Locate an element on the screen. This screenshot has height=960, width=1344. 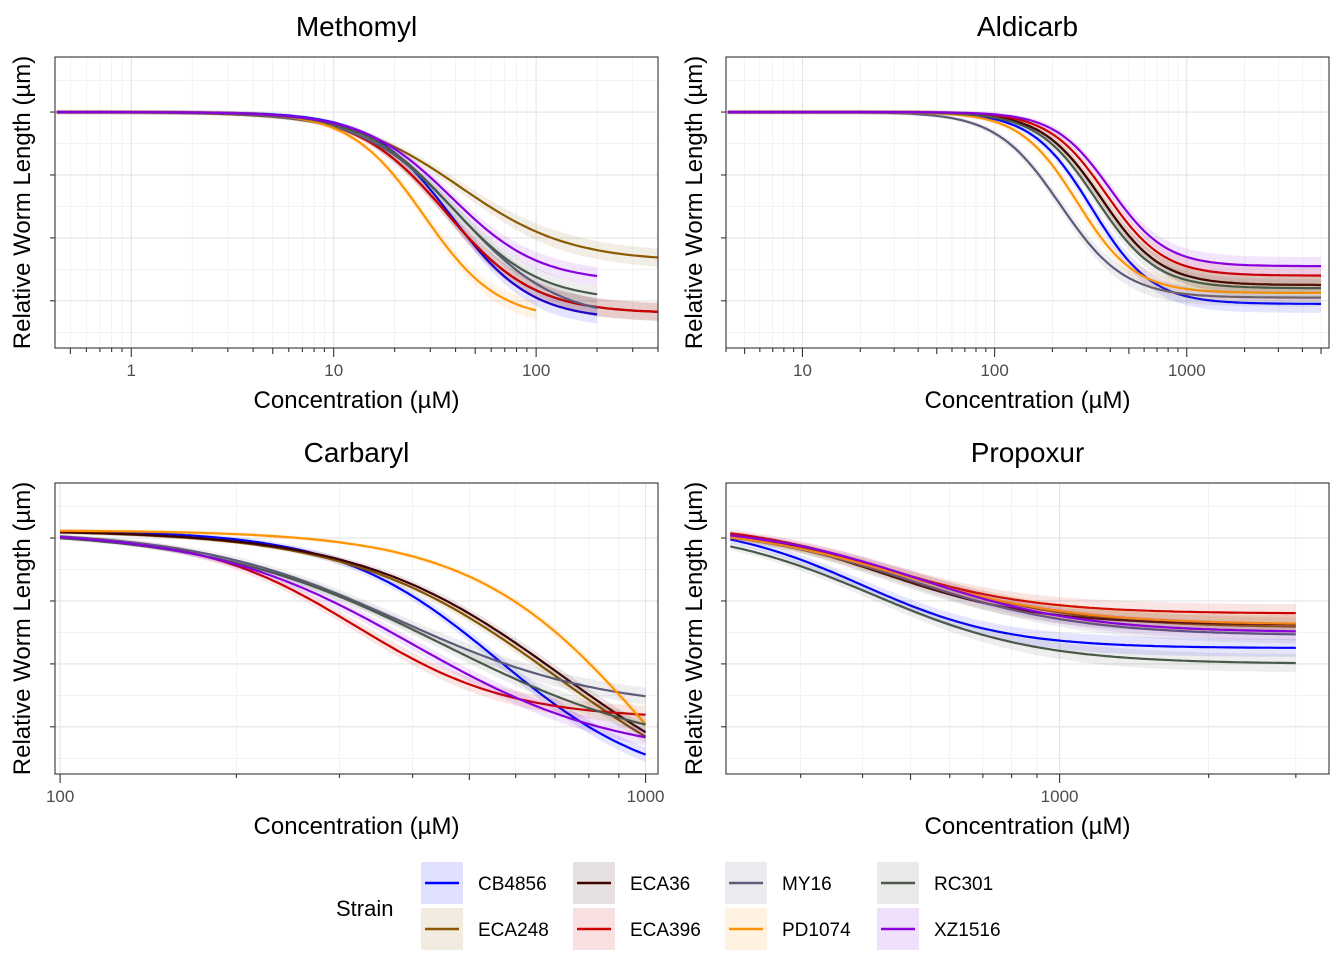
ribbon-eca36 is located at coordinates (357, 215).